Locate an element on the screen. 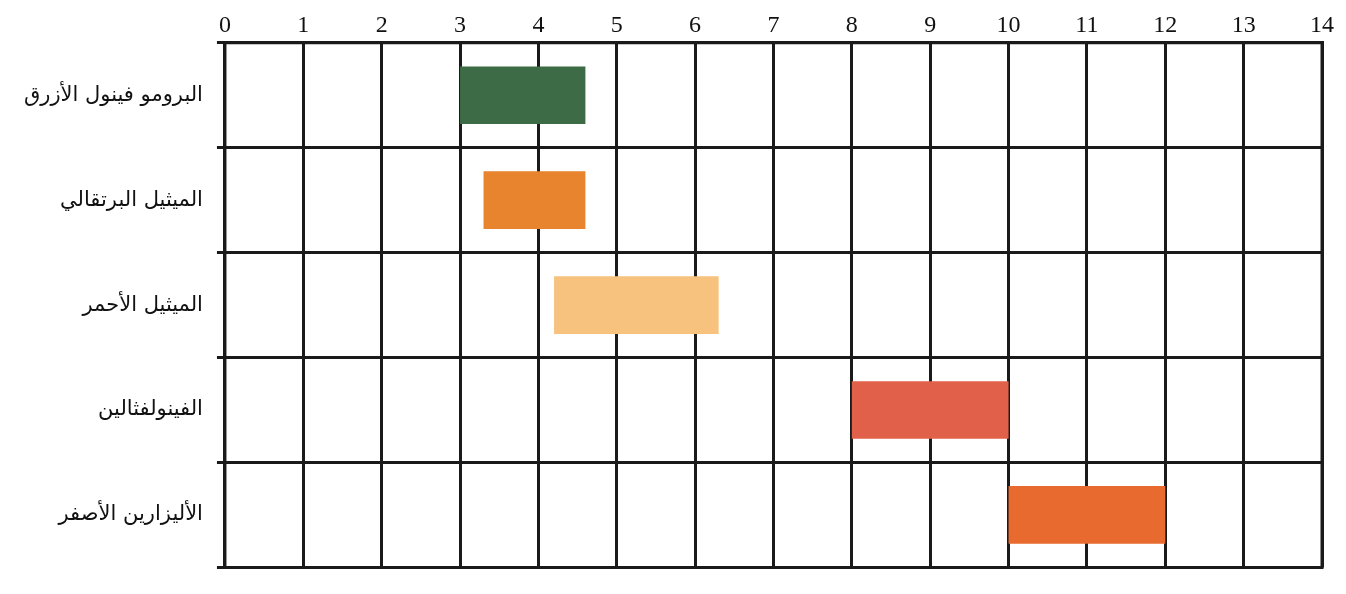 The image size is (1346, 594). x-tick-label: 4 is located at coordinates (538, 23).